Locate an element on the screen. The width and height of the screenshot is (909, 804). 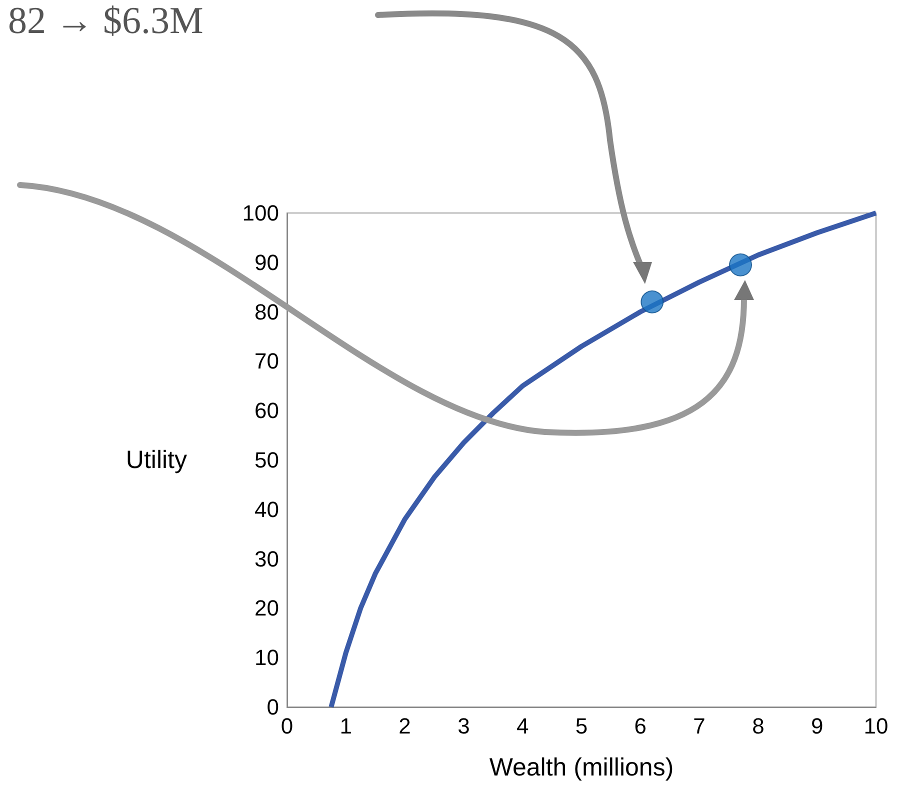
x-tick-label: 1 is located at coordinates (346, 726).